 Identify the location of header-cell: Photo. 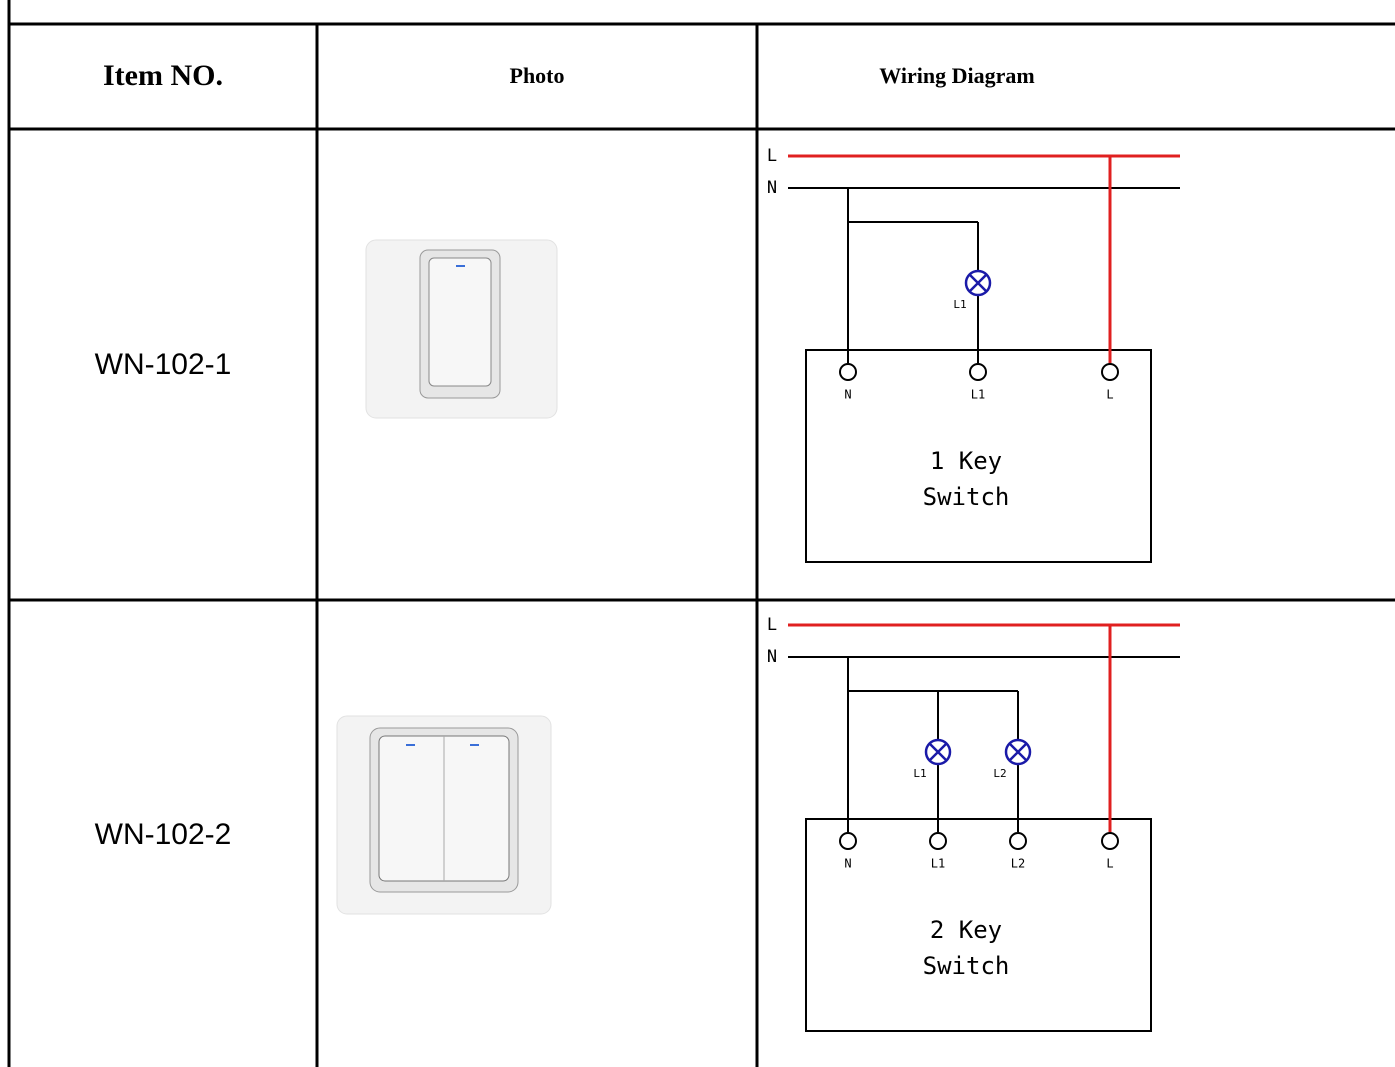
(537, 75).